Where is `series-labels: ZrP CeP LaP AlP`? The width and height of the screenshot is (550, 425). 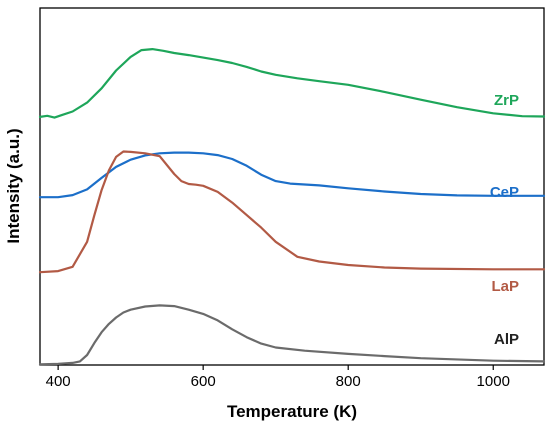
series-labels: ZrP CeP LaP AlP is located at coordinates (504, 220).